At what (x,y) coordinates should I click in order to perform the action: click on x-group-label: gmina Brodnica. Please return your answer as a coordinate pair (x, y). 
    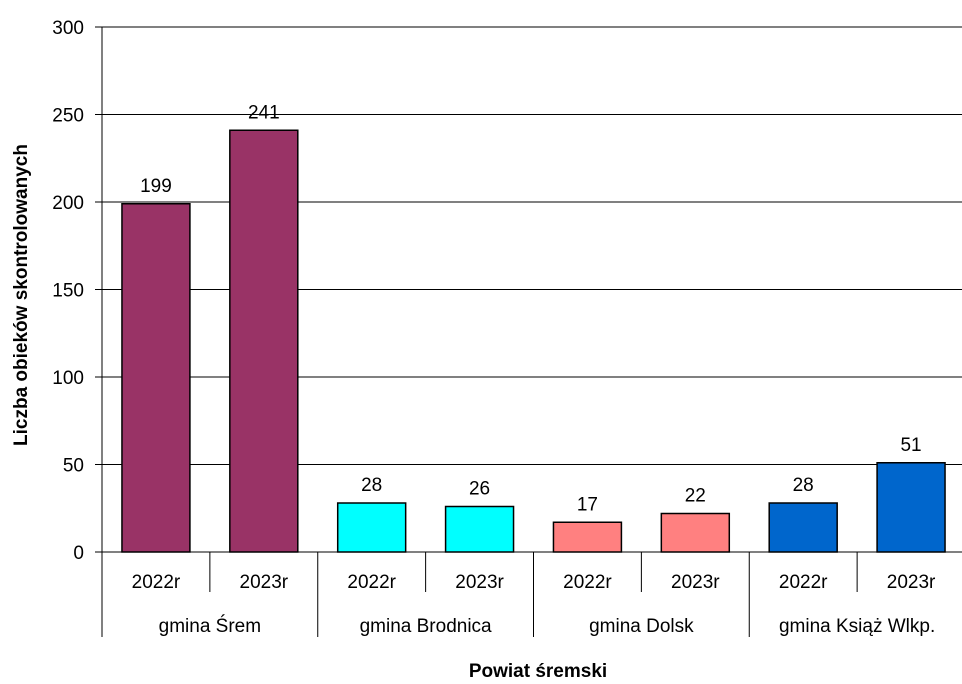
    Looking at the image, I should click on (426, 626).